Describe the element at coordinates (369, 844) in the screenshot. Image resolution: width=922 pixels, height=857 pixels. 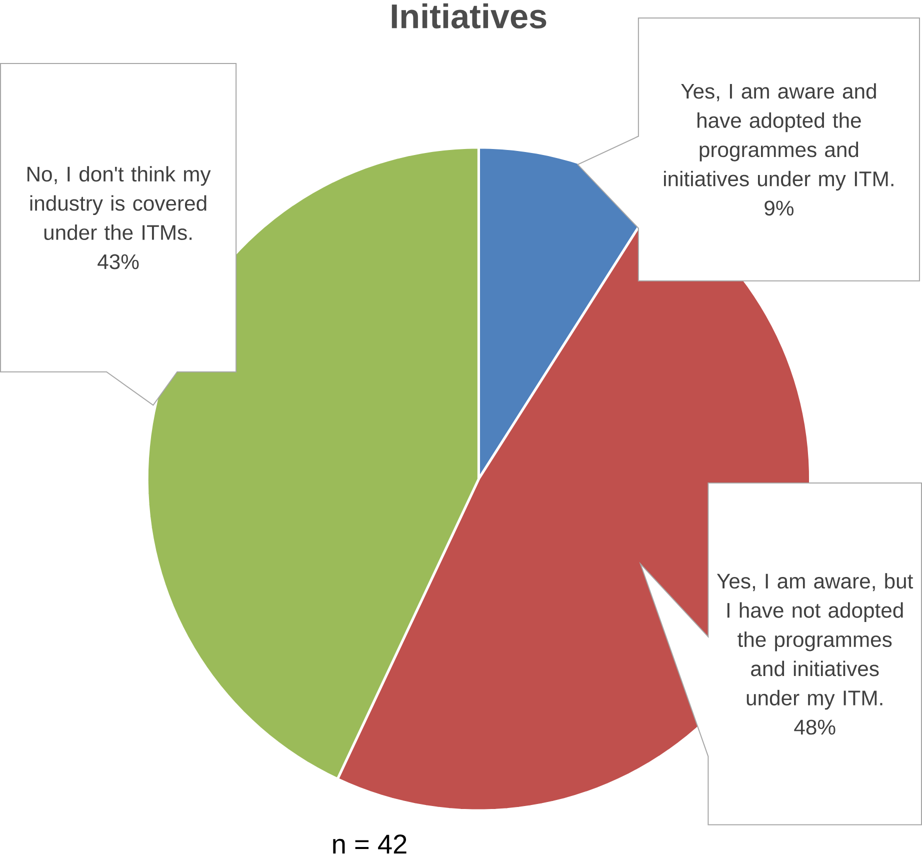
I see `text: n = 42` at that location.